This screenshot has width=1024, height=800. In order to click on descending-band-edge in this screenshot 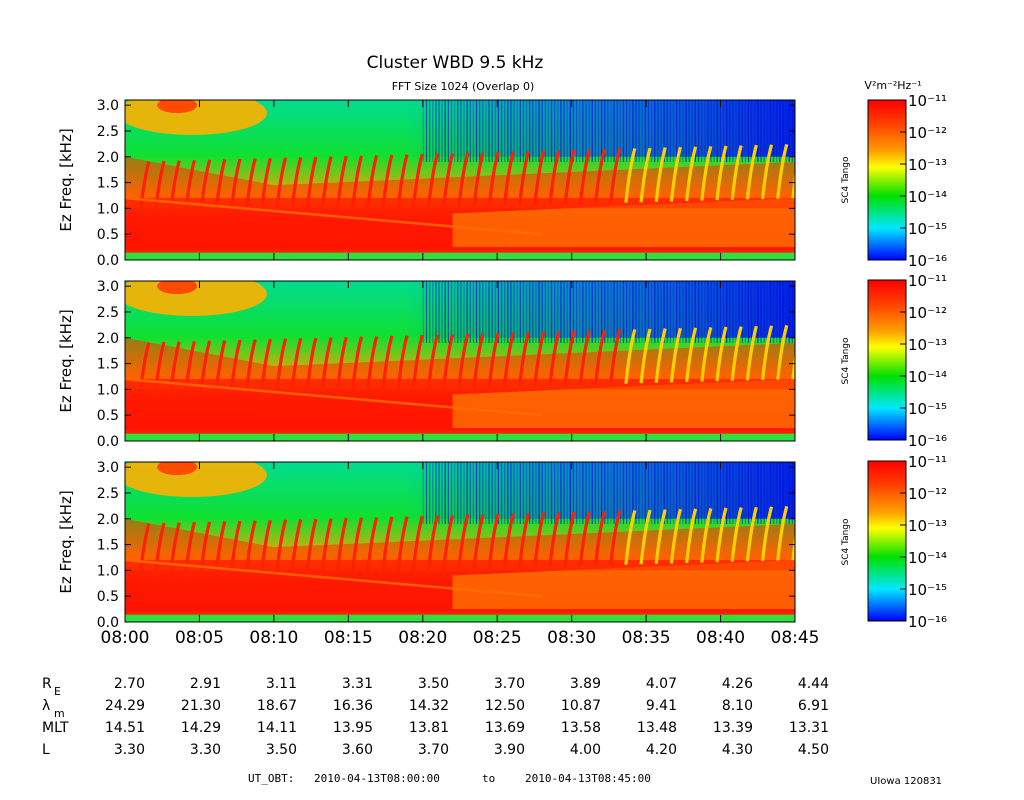, I will do `click(333, 397)`.